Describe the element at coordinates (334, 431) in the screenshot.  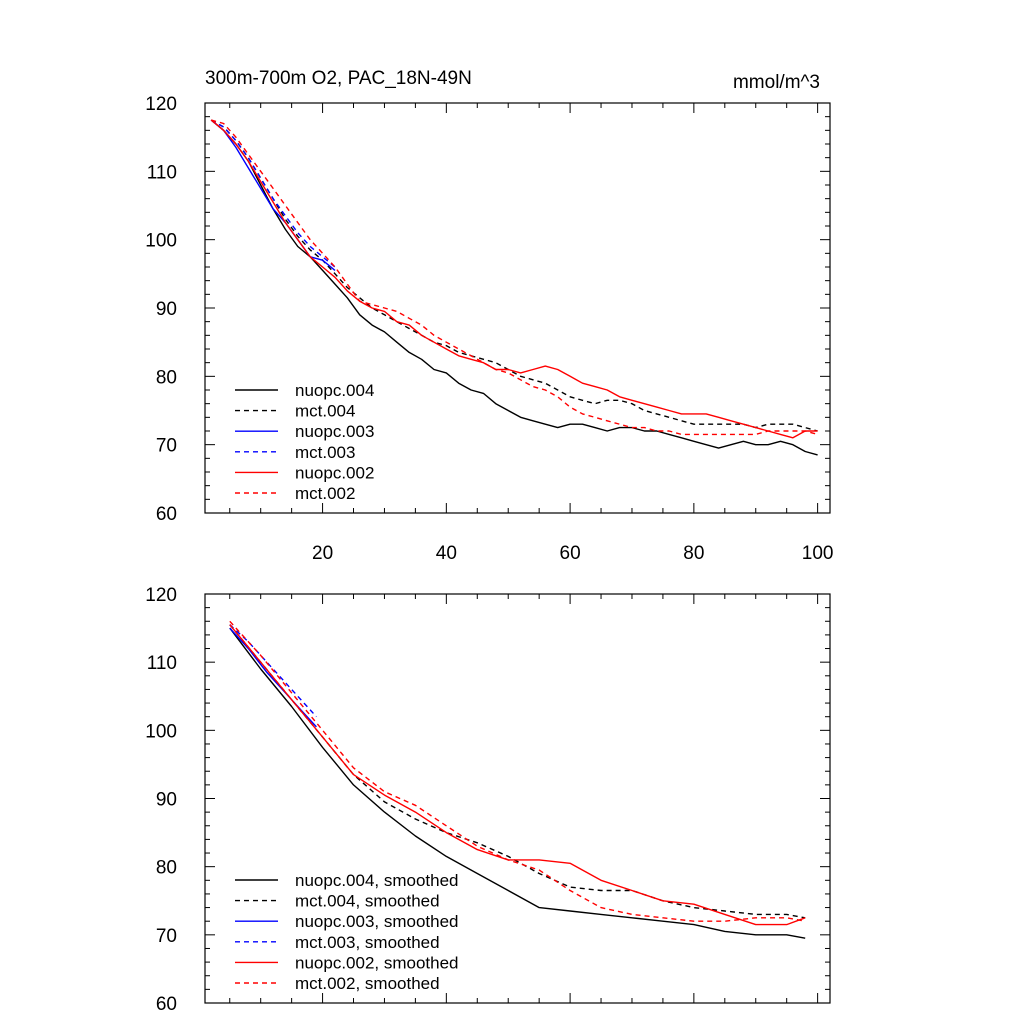
I see `legend-label: nuopc.003` at that location.